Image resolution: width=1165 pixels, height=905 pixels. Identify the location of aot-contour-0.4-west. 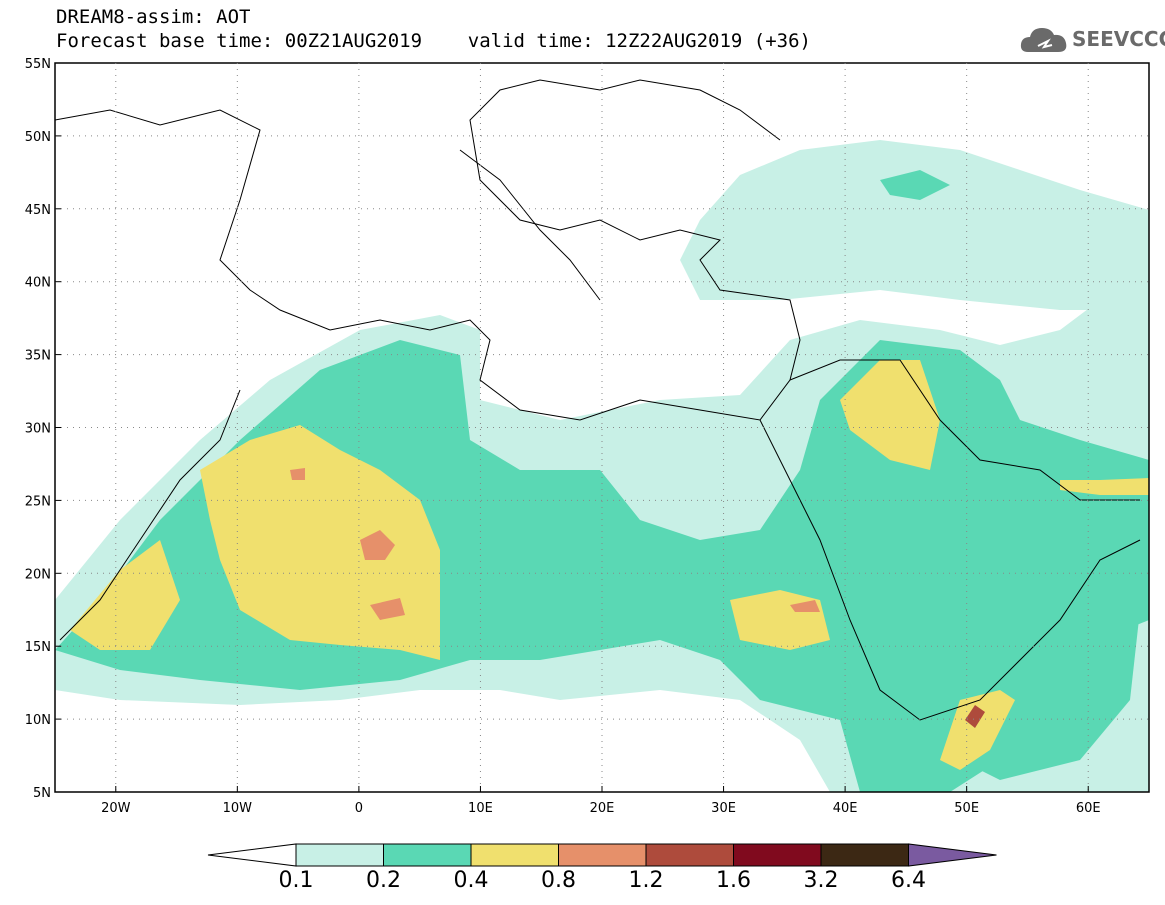
(125, 595).